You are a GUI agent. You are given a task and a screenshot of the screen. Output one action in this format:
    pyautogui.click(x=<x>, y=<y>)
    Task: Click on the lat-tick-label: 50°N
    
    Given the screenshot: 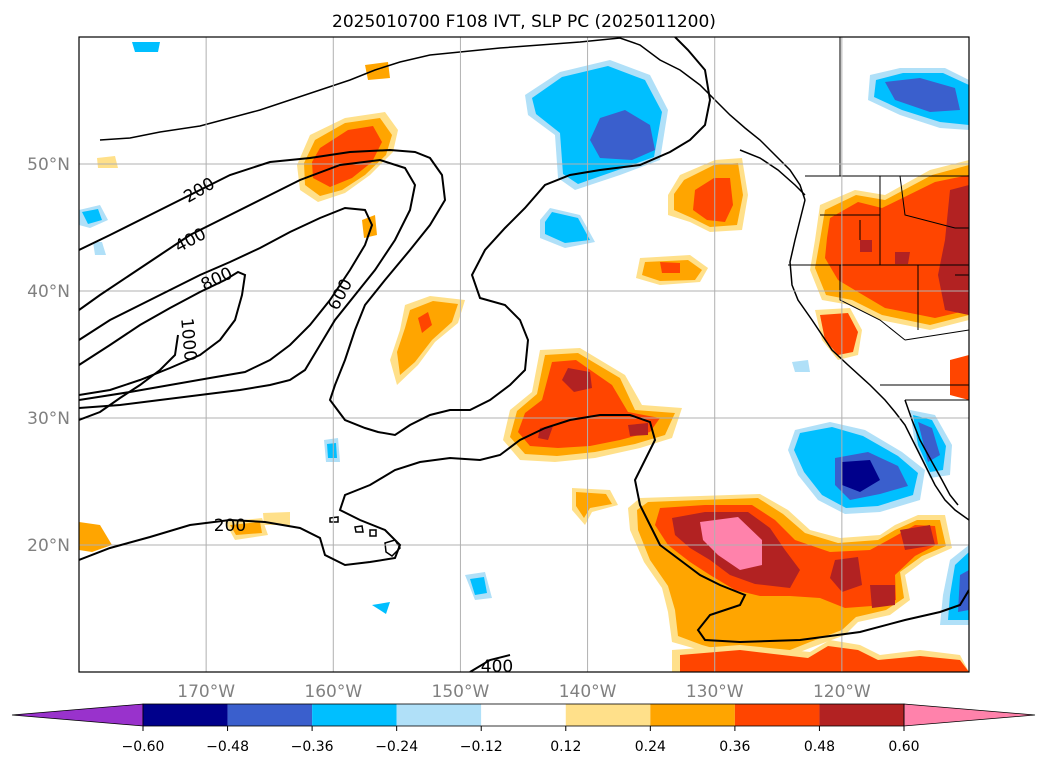 What is the action you would take?
    pyautogui.click(x=48, y=165)
    